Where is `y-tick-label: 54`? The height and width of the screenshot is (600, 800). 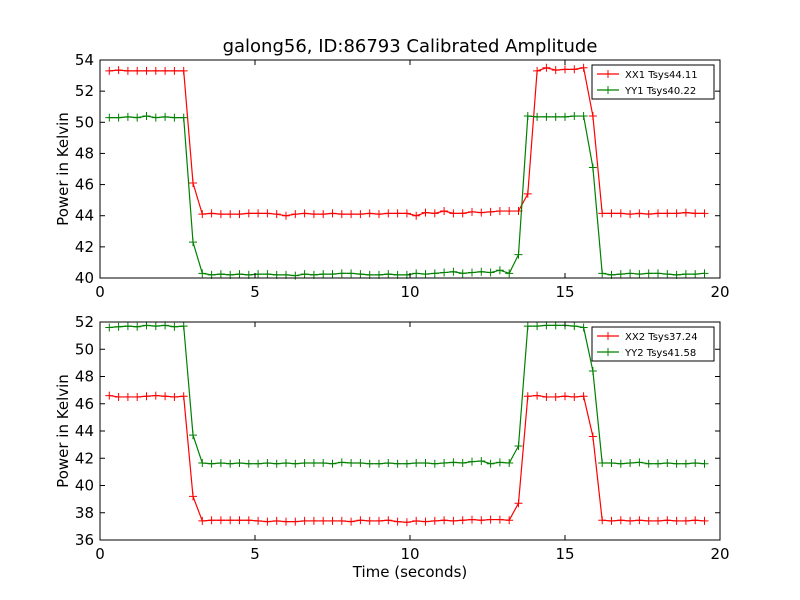
y-tick-label: 54 is located at coordinates (84, 60).